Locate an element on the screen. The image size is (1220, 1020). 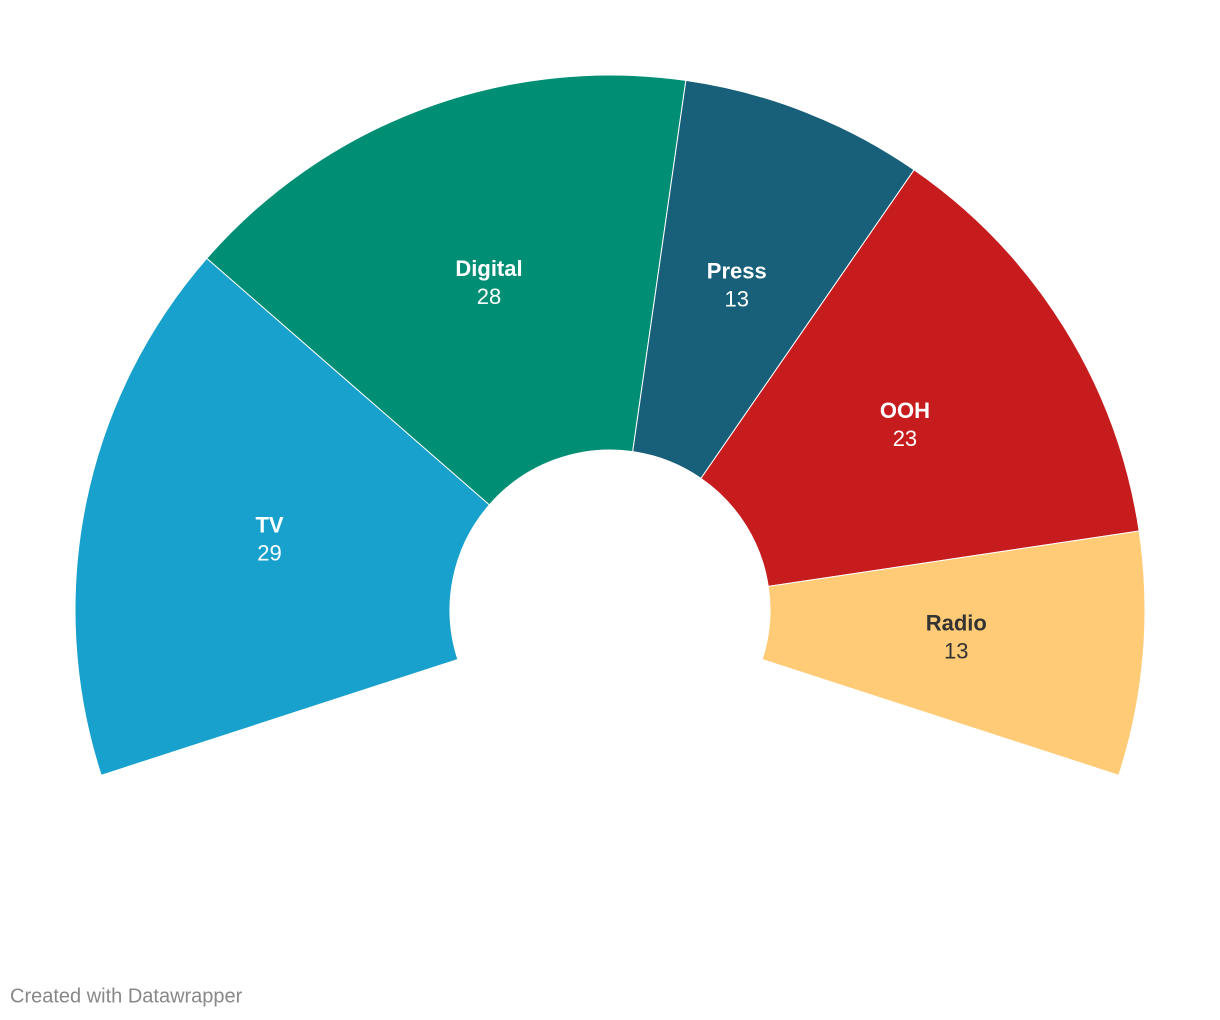
credit: Created with Datawrapper is located at coordinates (126, 996).